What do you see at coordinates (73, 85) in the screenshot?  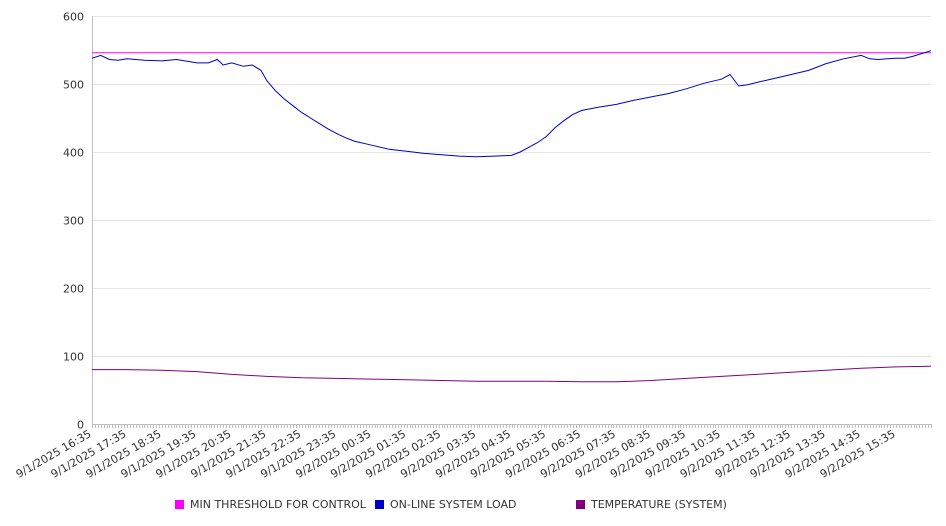 I see `y-tick-label: 500` at bounding box center [73, 85].